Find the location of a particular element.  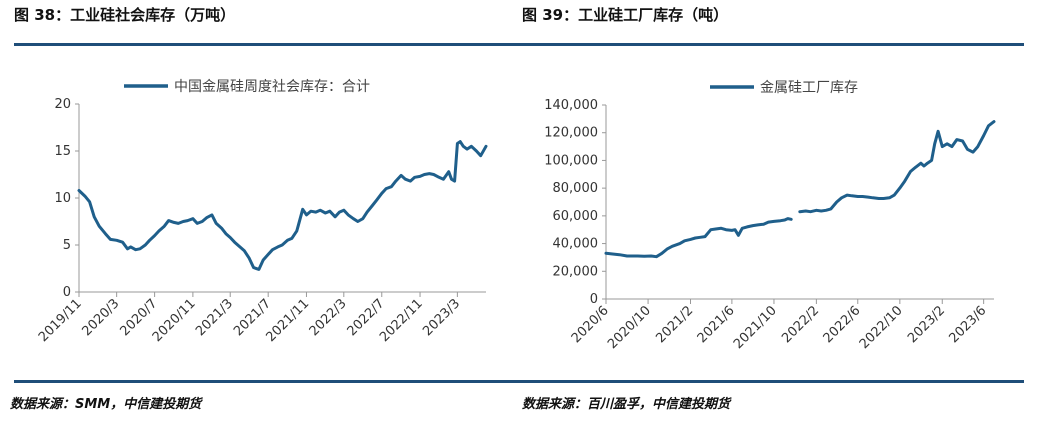

x-tick-label: 2020/6 is located at coordinates (590, 324).